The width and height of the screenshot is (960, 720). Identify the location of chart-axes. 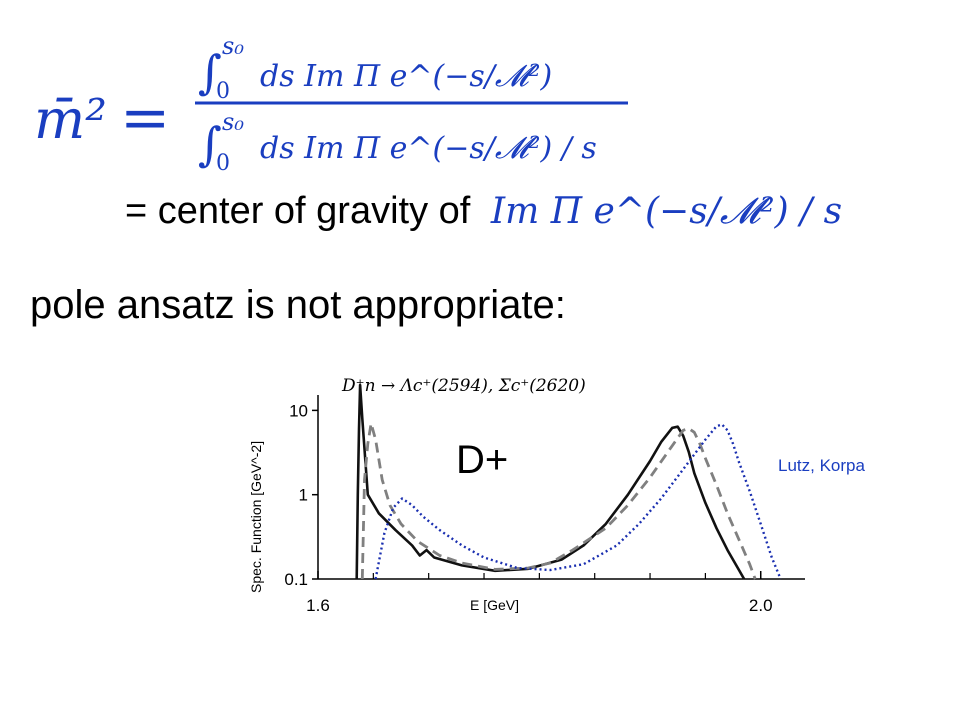
(561, 487).